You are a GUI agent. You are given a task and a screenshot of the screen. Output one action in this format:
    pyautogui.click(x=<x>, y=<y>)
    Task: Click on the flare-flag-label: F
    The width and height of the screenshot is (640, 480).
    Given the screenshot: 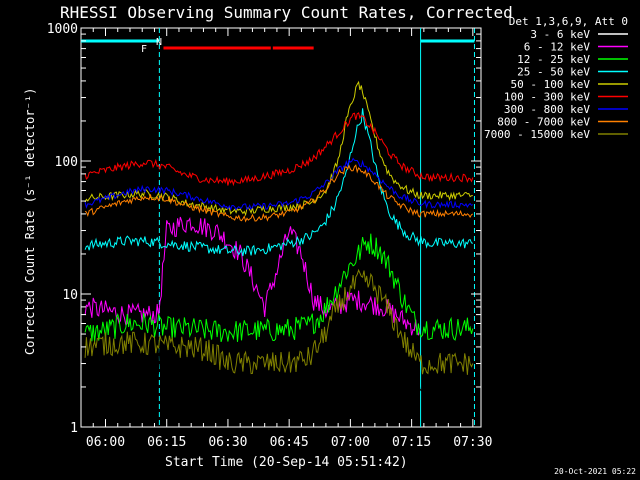 What is the action you would take?
    pyautogui.click(x=144, y=49)
    